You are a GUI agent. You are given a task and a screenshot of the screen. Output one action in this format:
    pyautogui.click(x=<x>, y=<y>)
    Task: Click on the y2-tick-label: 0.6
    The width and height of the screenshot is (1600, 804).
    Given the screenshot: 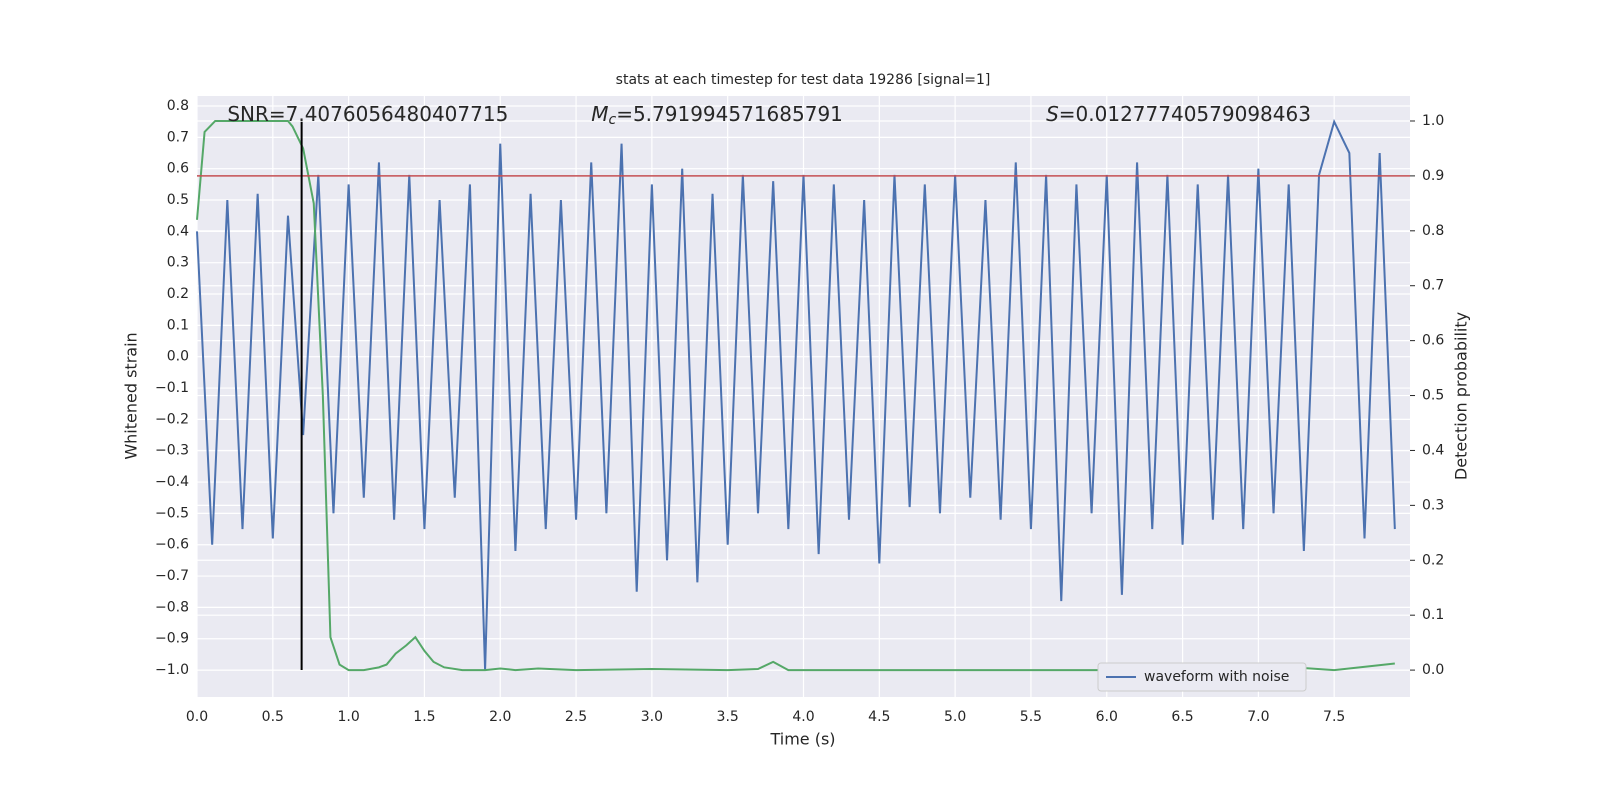 What is the action you would take?
    pyautogui.click(x=1433, y=341)
    